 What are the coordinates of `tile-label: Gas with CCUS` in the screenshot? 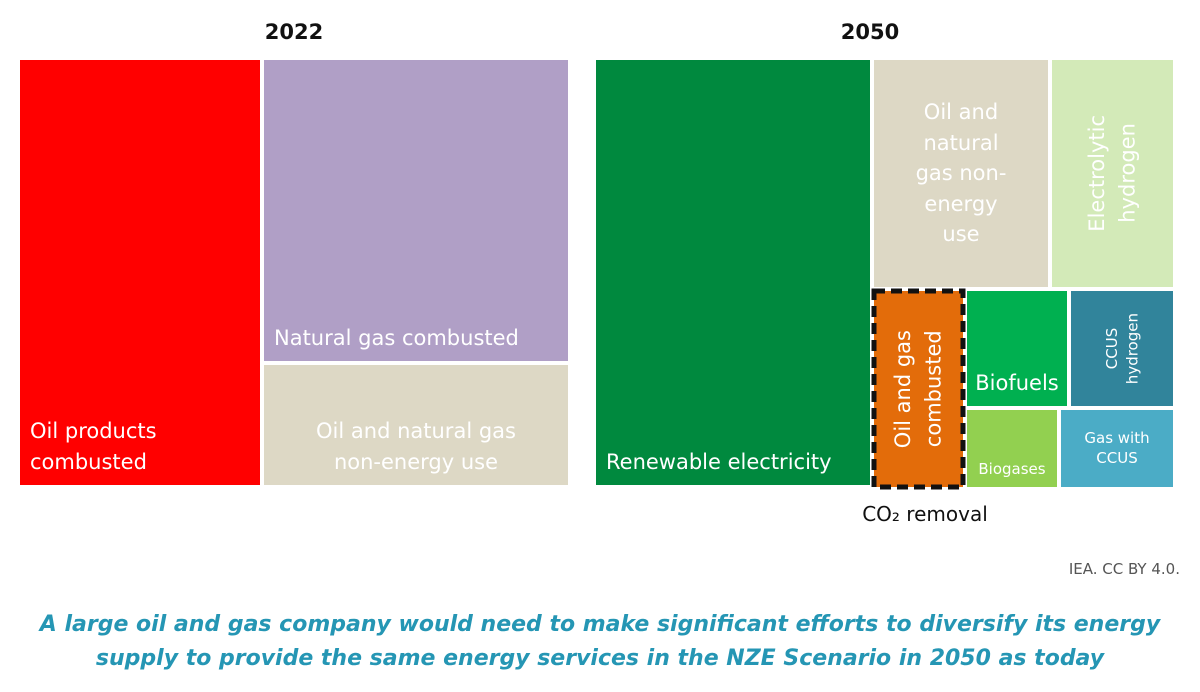 It's located at (1117, 448).